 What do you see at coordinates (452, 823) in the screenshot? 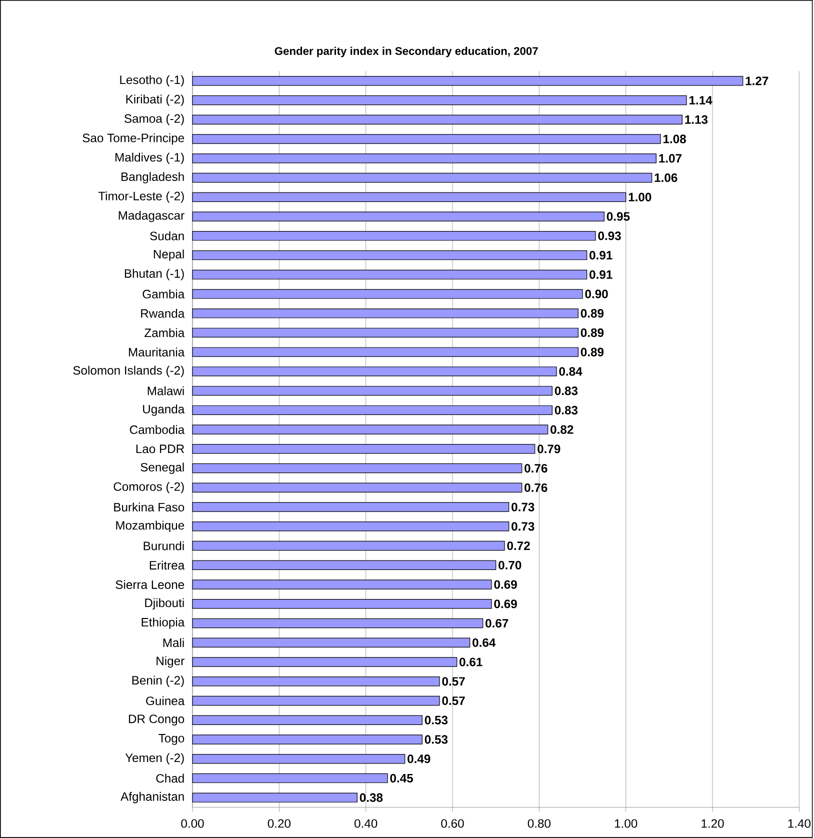
I see `x-tick-label: 0.60` at bounding box center [452, 823].